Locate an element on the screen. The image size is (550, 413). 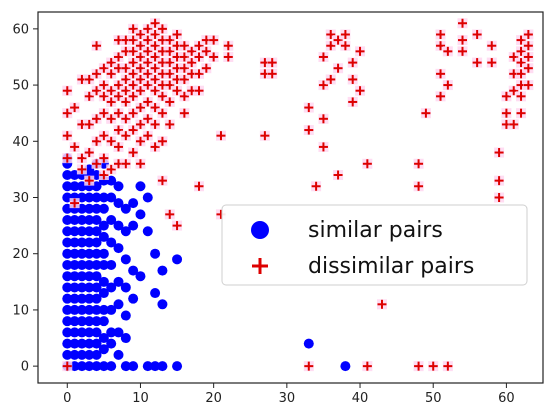
x-tick-label: 60 is located at coordinates (506, 398).